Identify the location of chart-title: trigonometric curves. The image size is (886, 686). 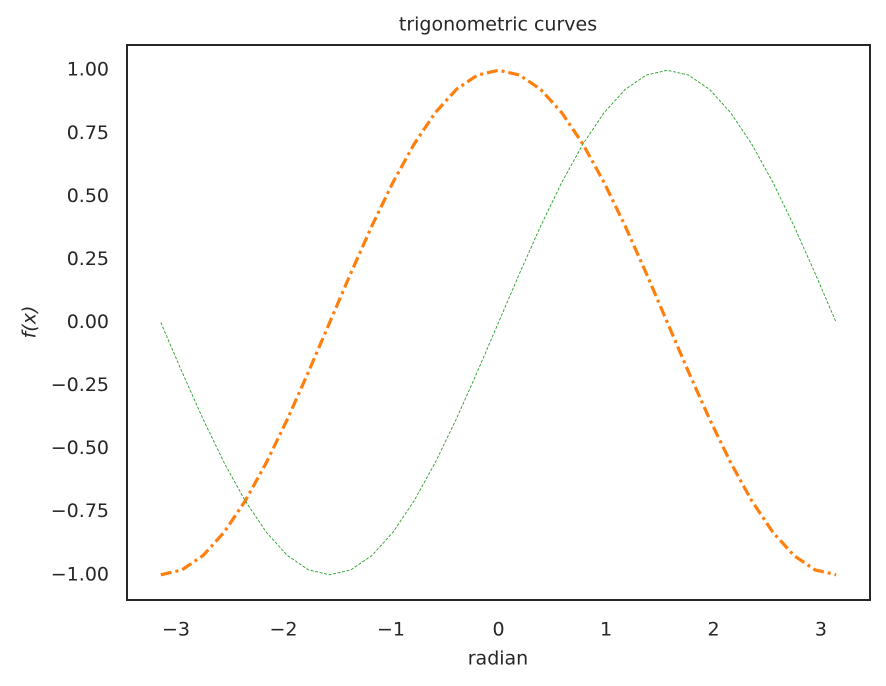
(498, 25).